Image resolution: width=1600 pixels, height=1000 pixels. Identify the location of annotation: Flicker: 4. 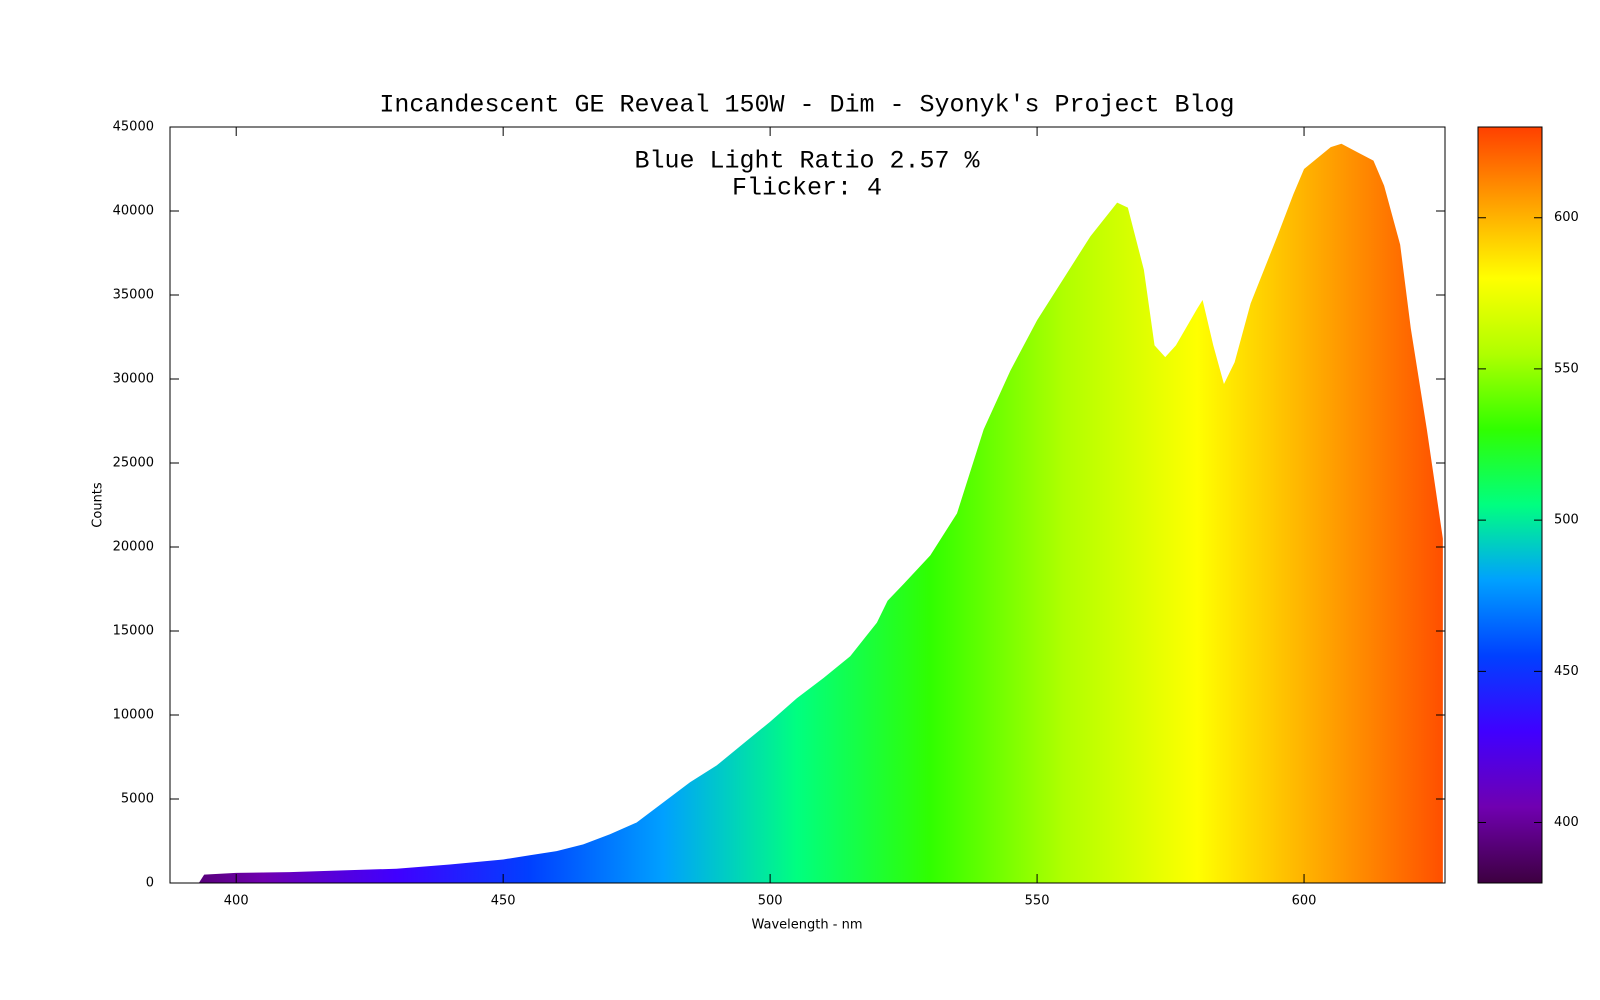
(807, 188).